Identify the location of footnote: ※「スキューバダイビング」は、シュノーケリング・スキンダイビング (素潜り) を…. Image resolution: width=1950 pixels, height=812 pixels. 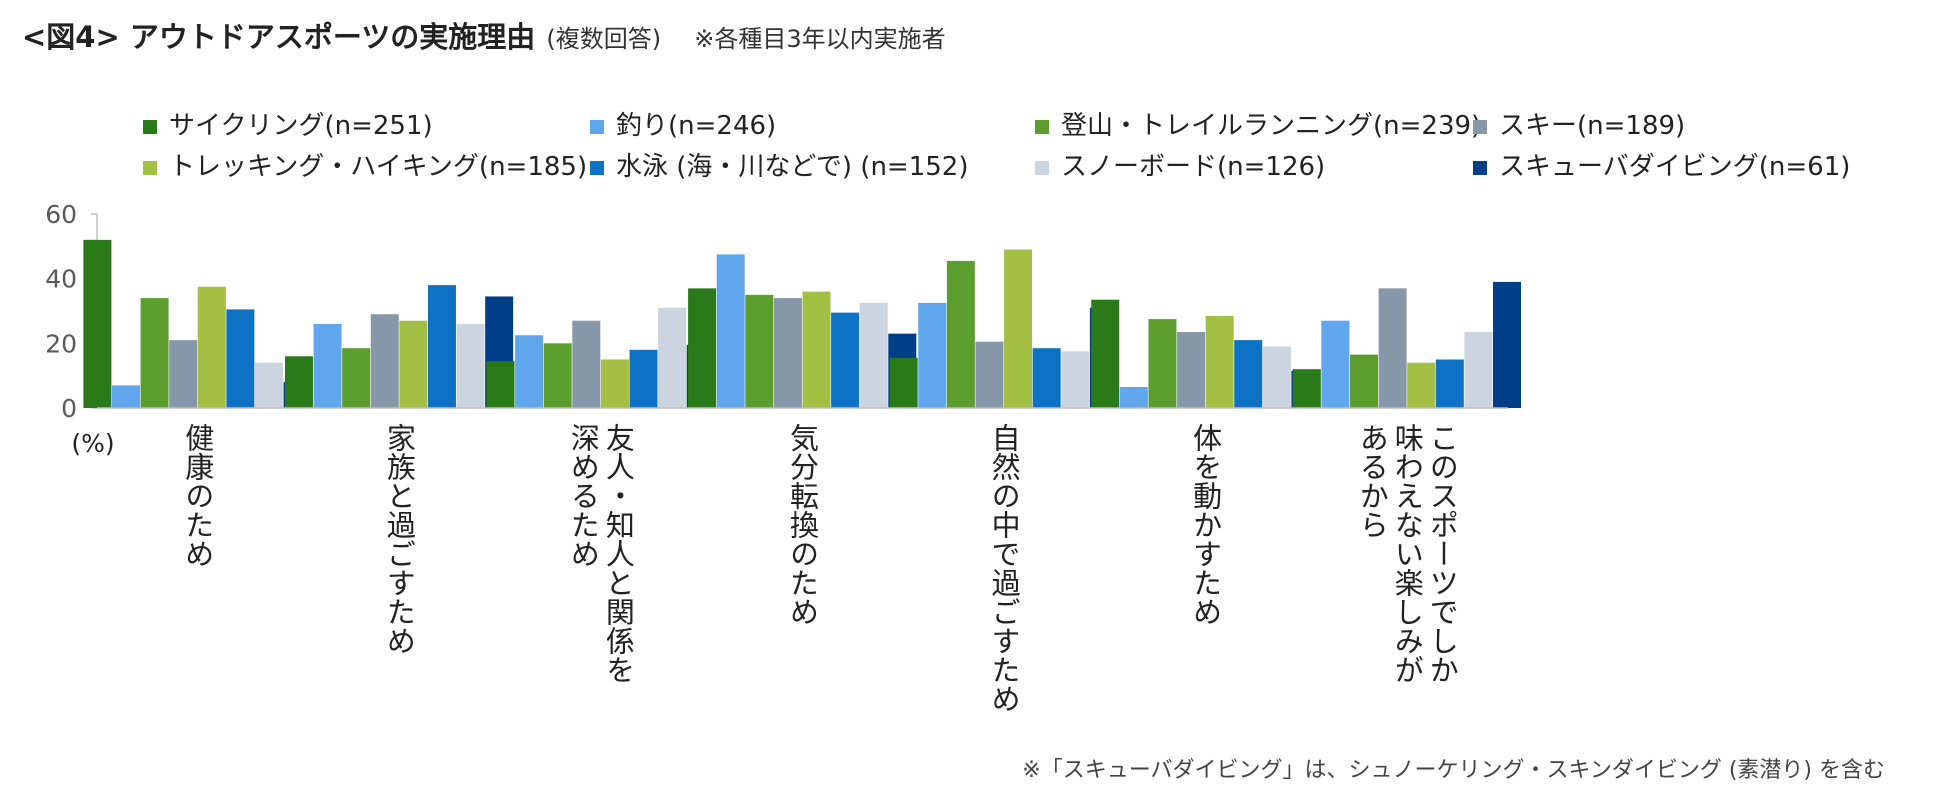
(1453, 770).